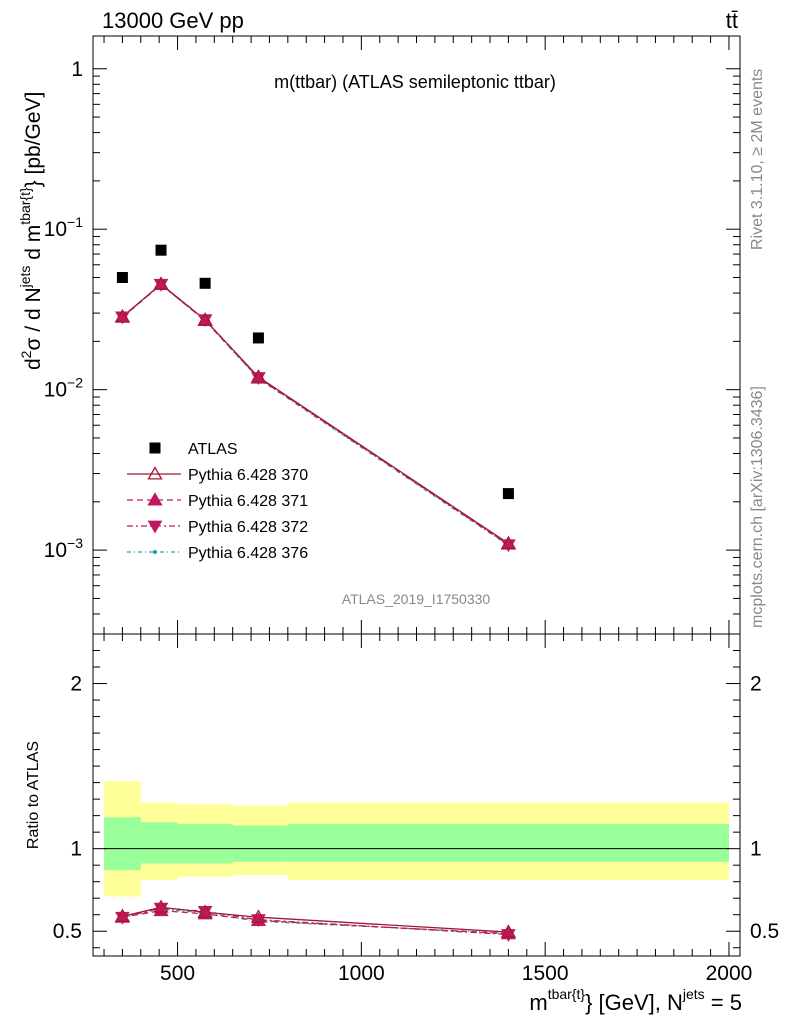  I want to click on main-y-tick-exp: −3, so click(75, 543).